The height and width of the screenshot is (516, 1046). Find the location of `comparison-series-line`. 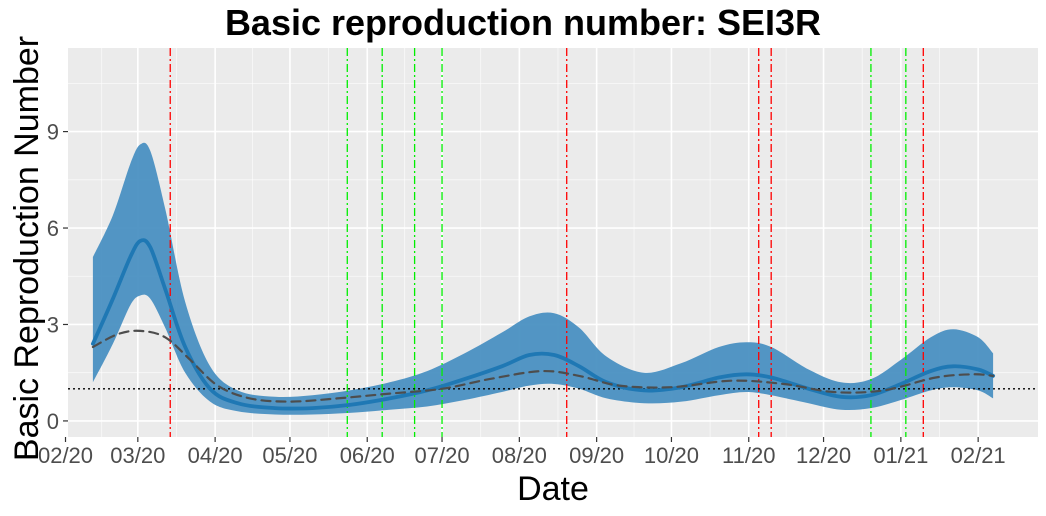

comparison-series-line is located at coordinates (543, 366).